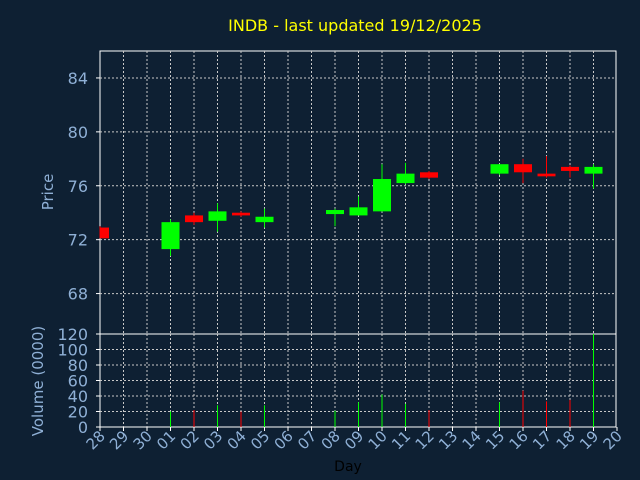  Describe the element at coordinates (78, 240) in the screenshot. I see `price-tick-label: 72` at that location.